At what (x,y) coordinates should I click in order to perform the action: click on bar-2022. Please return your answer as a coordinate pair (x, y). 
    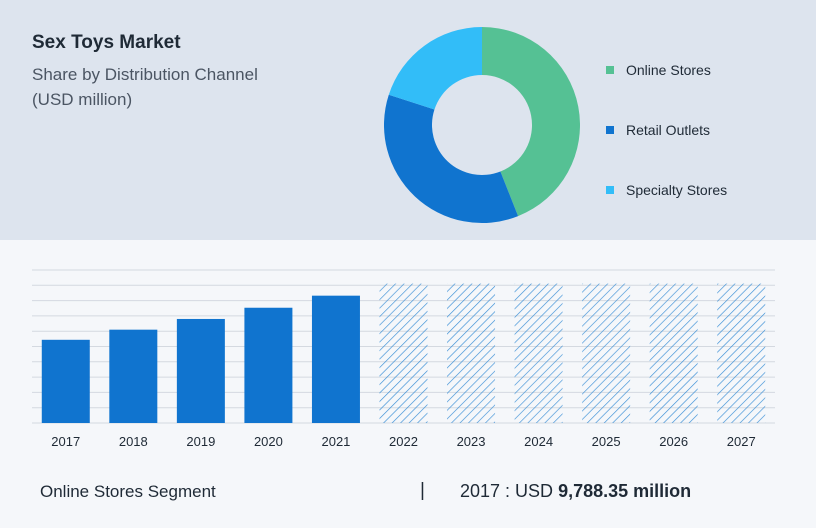
    Looking at the image, I should click on (403, 353).